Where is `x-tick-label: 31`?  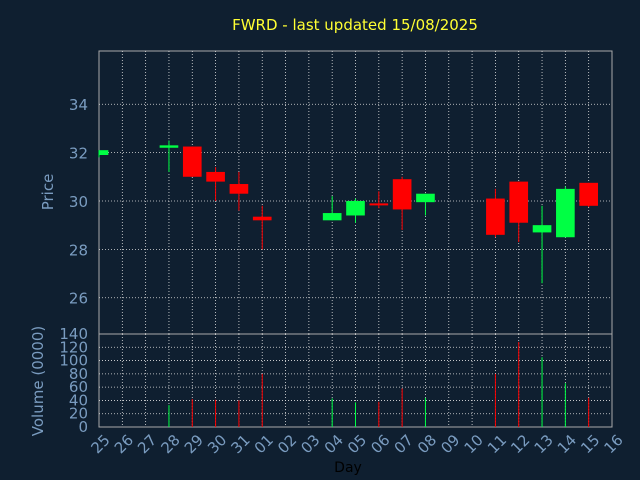 x-tick-label: 31 is located at coordinates (240, 444).